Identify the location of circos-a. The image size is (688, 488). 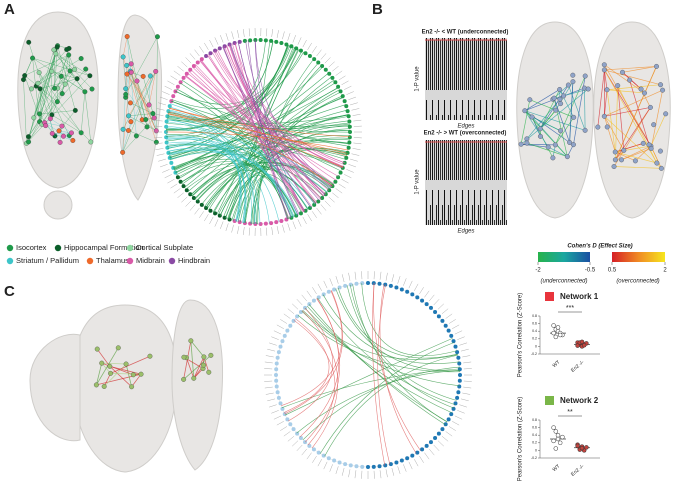
(258, 132).